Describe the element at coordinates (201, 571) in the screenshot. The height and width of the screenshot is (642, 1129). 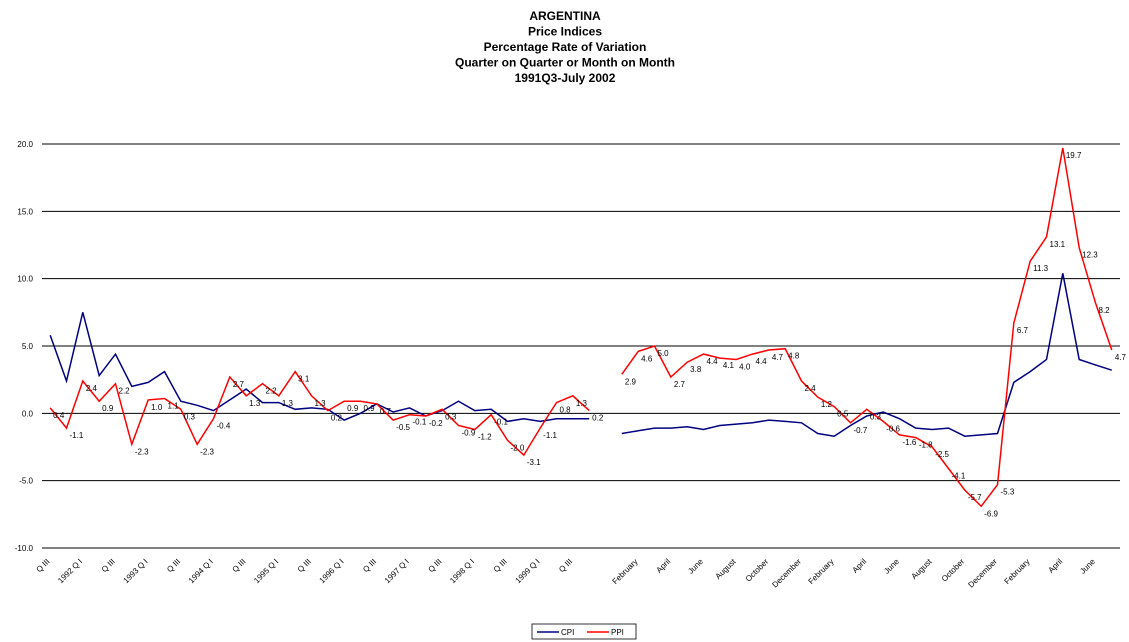
I see `x-tick-label: 1994 Q I` at that location.